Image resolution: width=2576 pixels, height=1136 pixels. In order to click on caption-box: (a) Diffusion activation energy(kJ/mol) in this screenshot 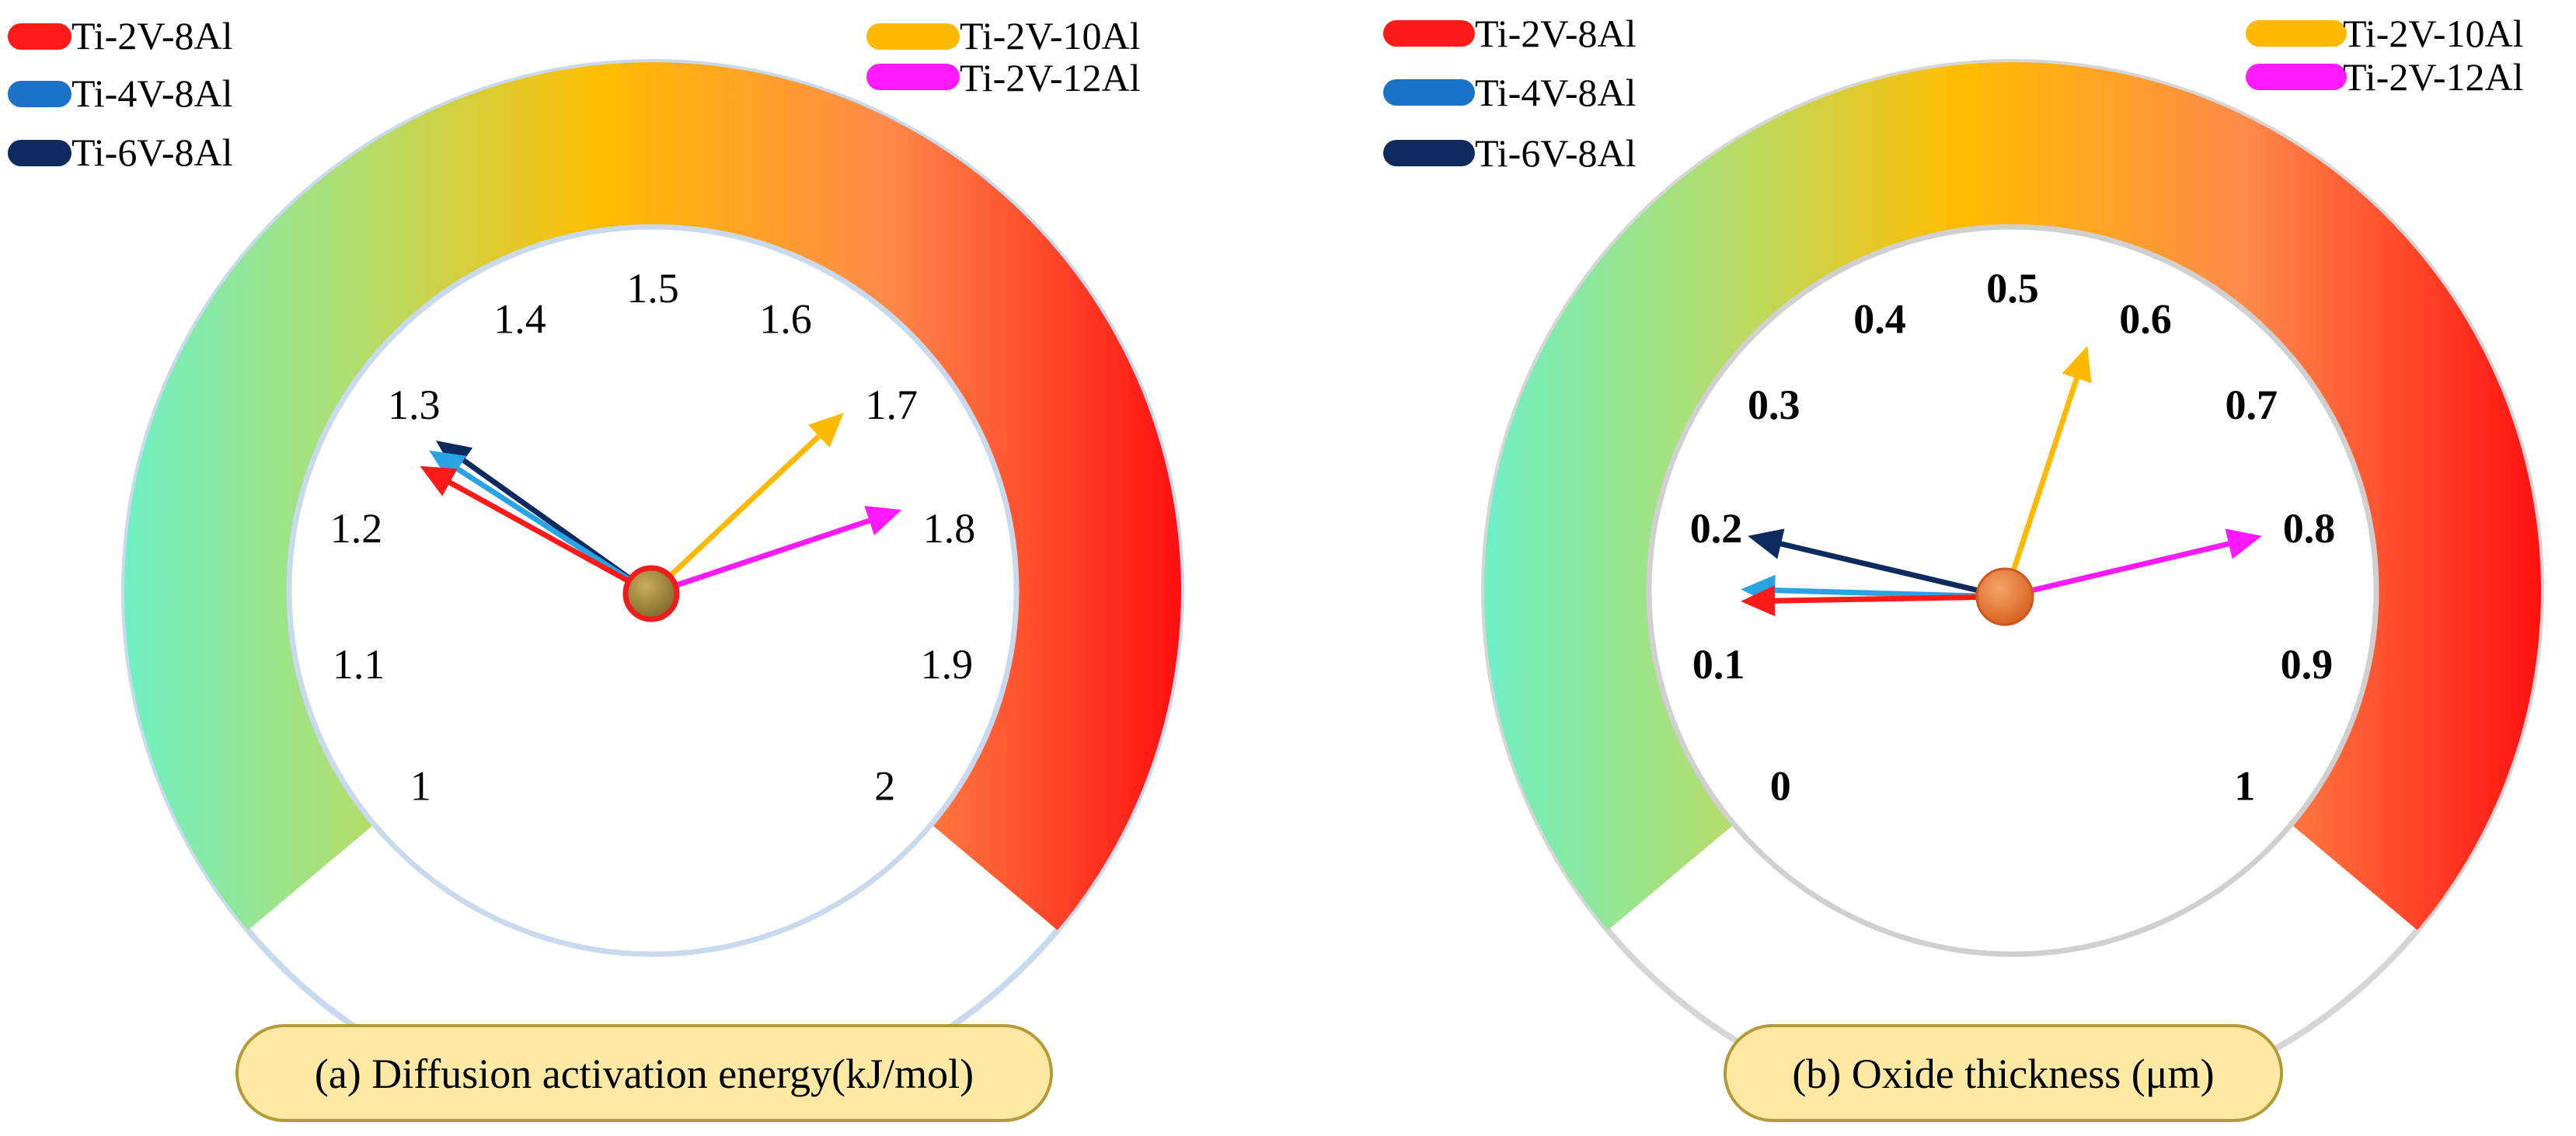, I will do `click(644, 1073)`.